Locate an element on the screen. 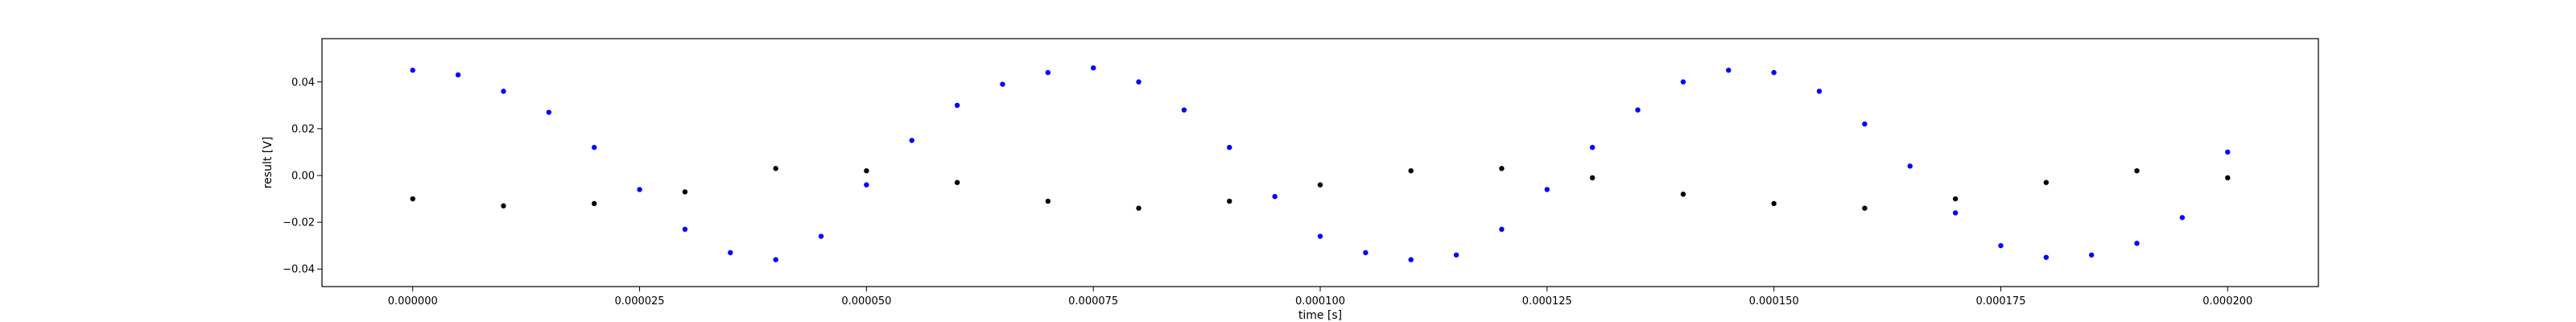  x-tick-label: 0.000150 is located at coordinates (1774, 301).